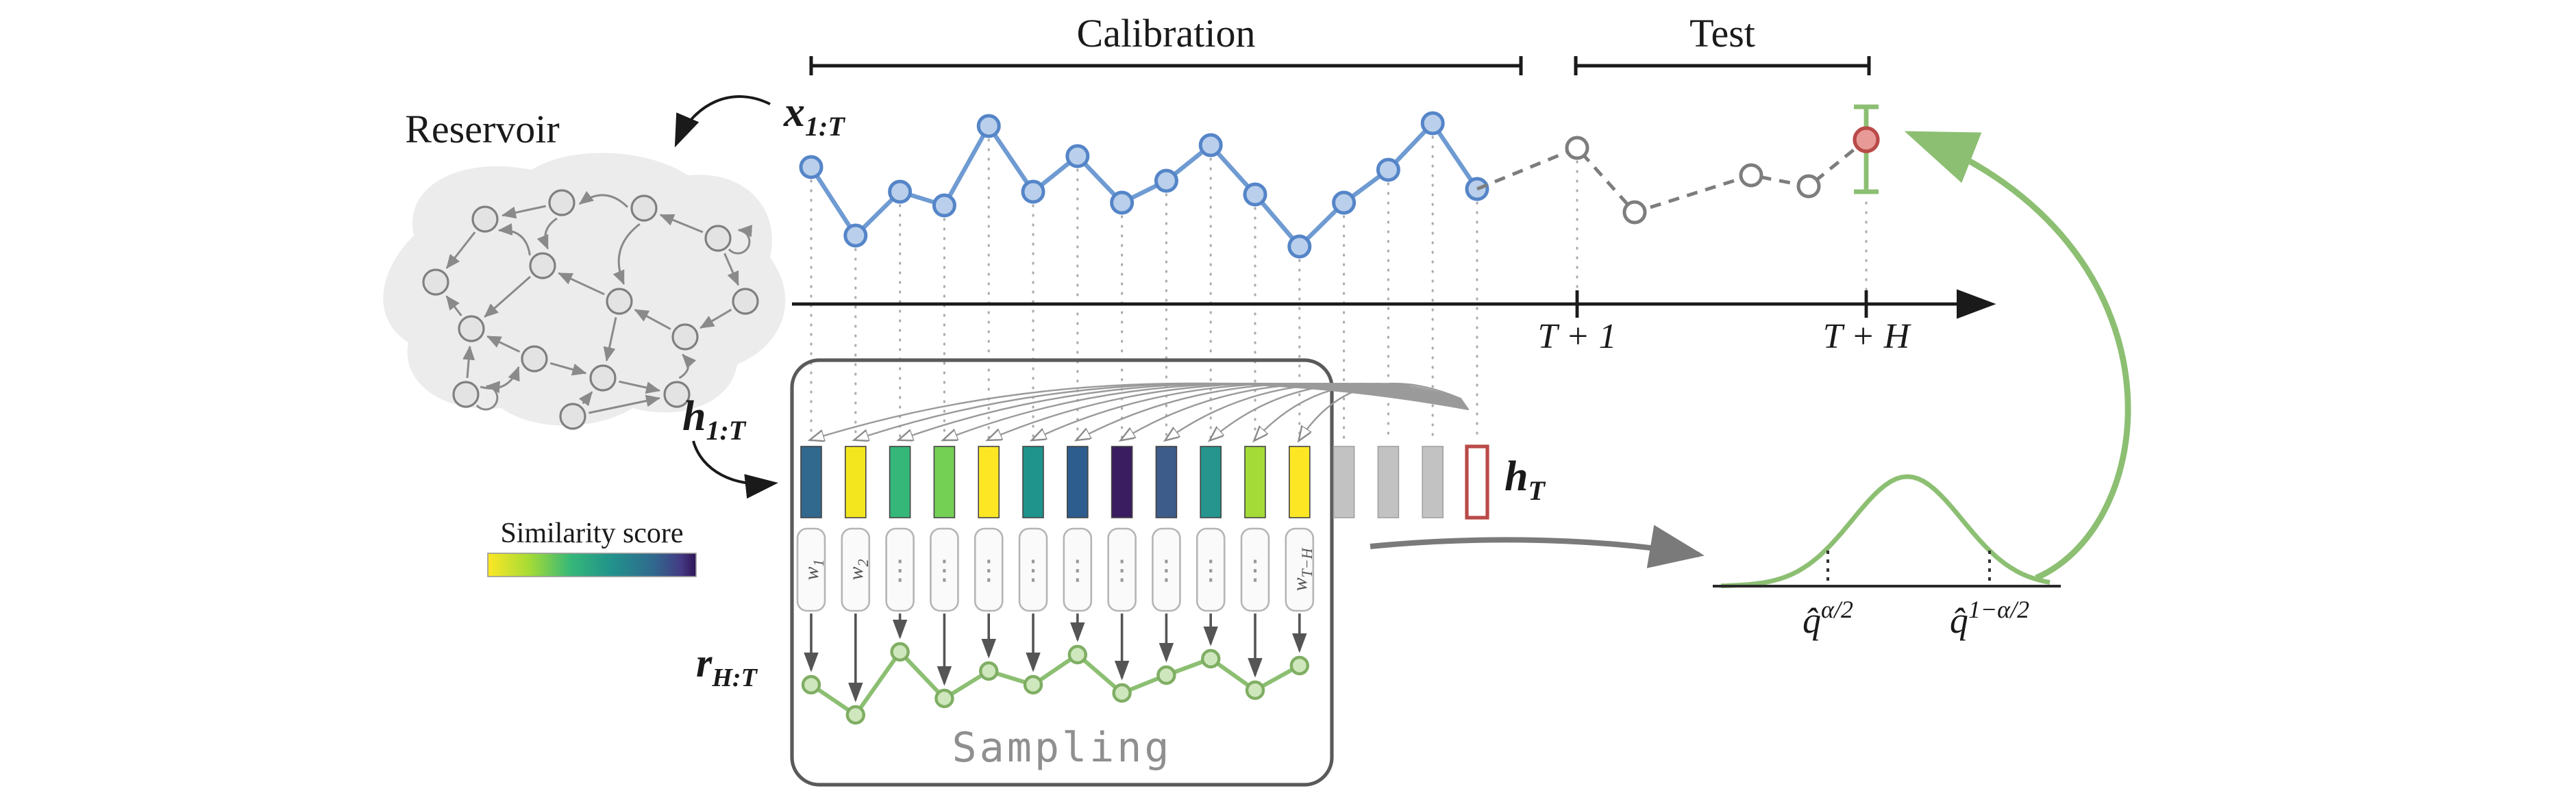  I want to click on test-series, so click(1678, 164).